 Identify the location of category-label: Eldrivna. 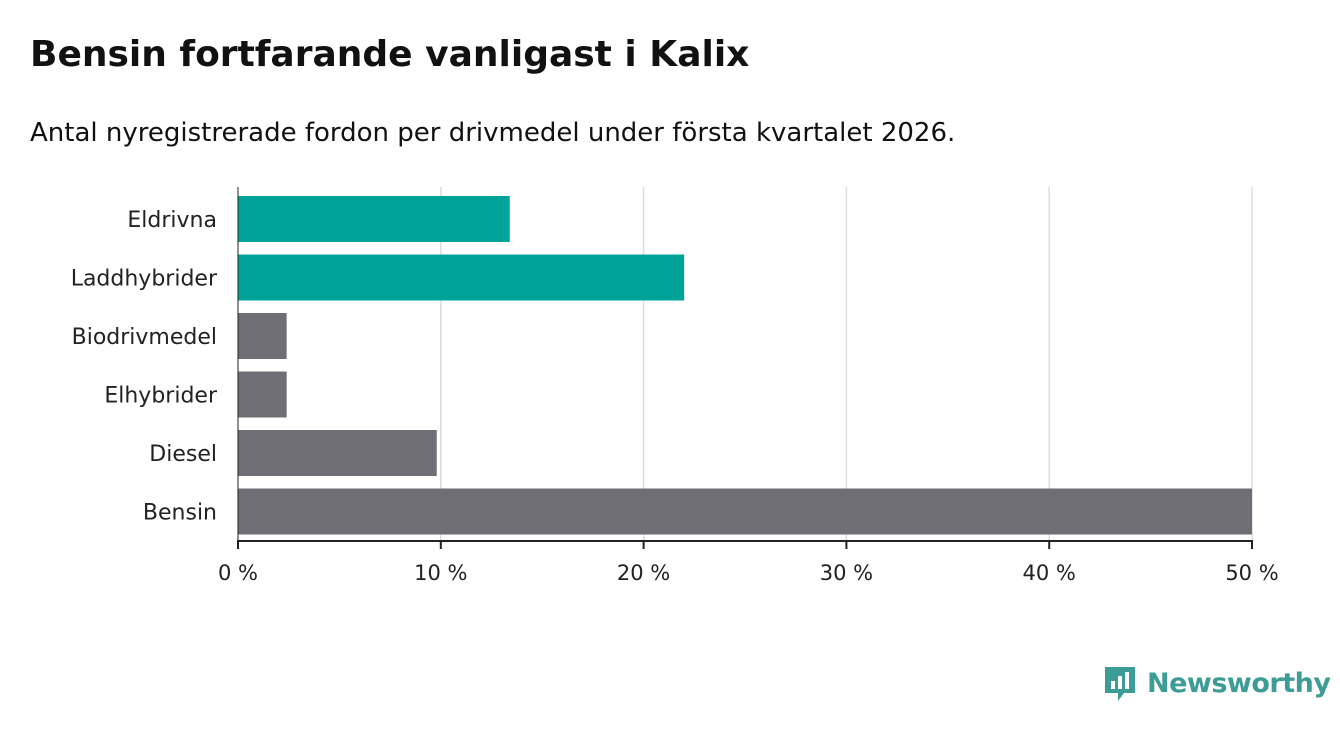
(172, 220).